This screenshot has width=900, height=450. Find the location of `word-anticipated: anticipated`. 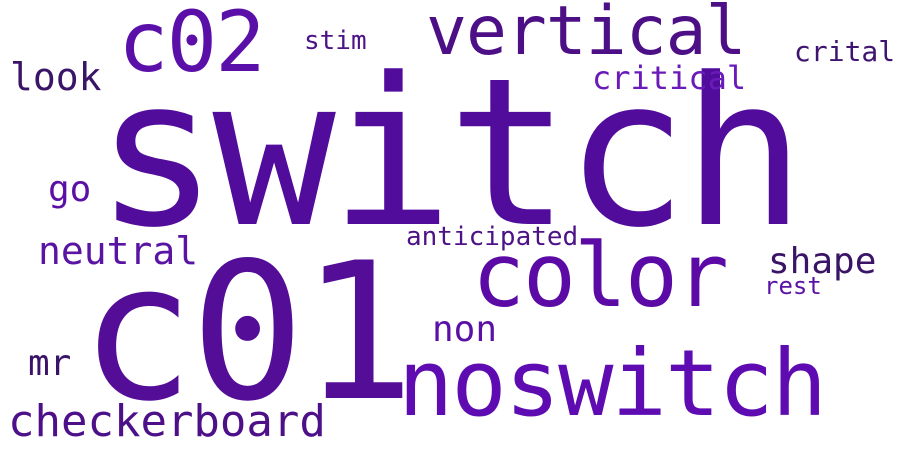

word-anticipated: anticipated is located at coordinates (492, 237).